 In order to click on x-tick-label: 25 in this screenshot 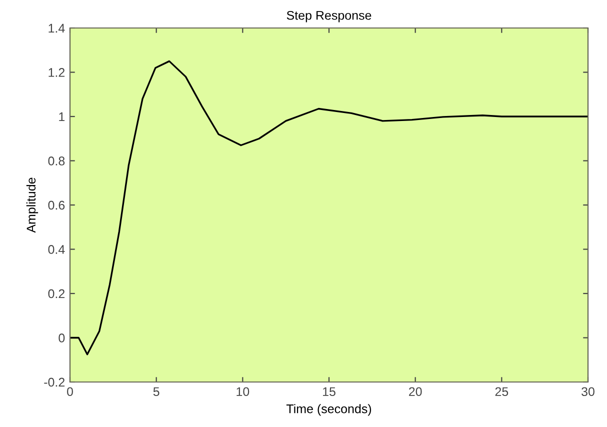, I will do `click(501, 391)`.